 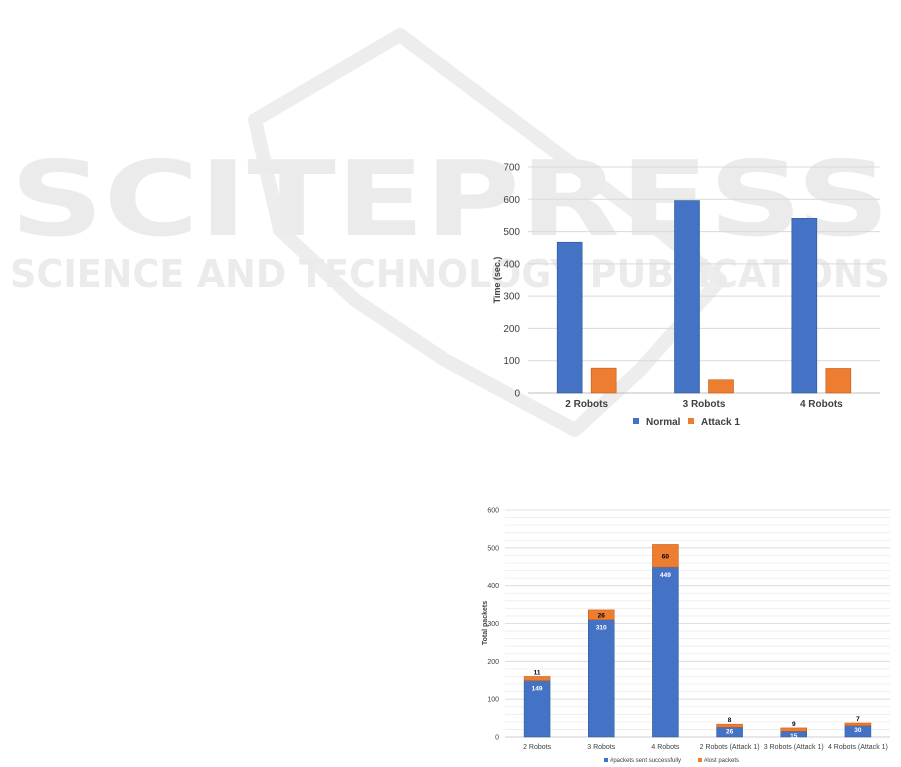 I want to click on chart2-y-tick-label: 300, so click(x=493, y=624).